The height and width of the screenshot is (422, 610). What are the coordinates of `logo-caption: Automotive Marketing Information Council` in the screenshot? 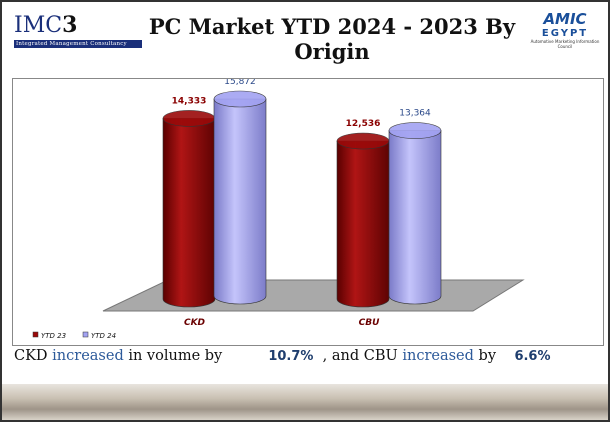 It's located at (565, 44).